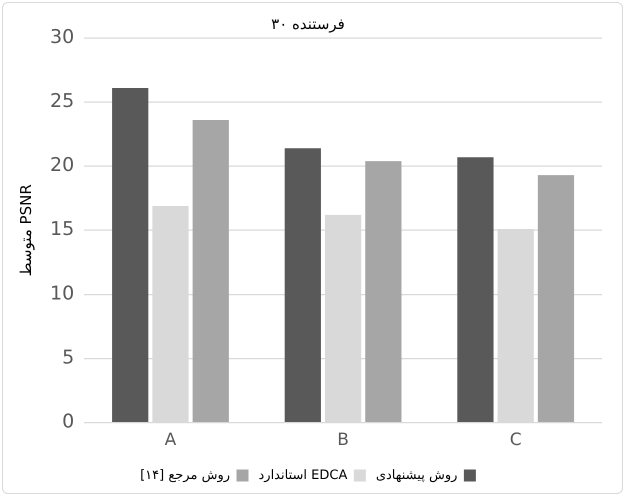 The height and width of the screenshot is (498, 627). Describe the element at coordinates (62, 293) in the screenshot. I see `y-tick-label: 10` at that location.